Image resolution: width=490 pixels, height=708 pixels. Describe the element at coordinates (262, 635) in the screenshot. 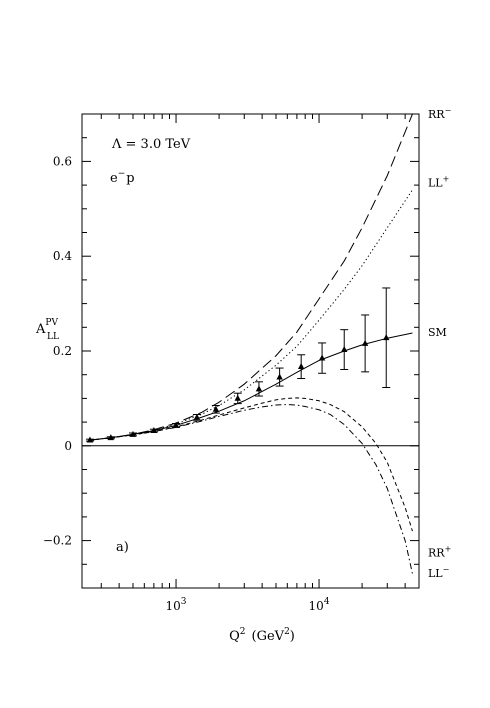

I see `x-axis-label: Q2 (GeV2)` at that location.